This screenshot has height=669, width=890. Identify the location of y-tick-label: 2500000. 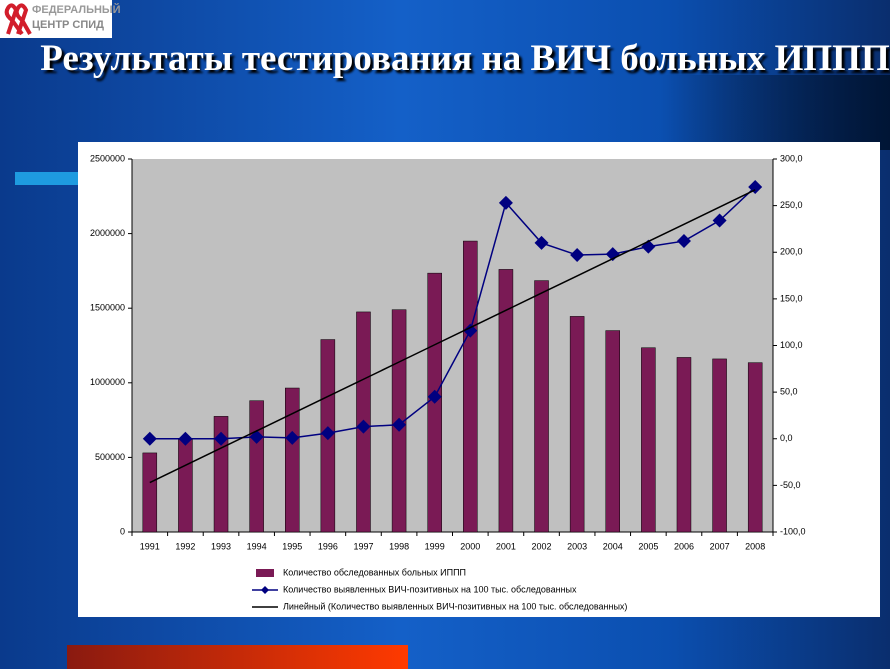
(107, 158).